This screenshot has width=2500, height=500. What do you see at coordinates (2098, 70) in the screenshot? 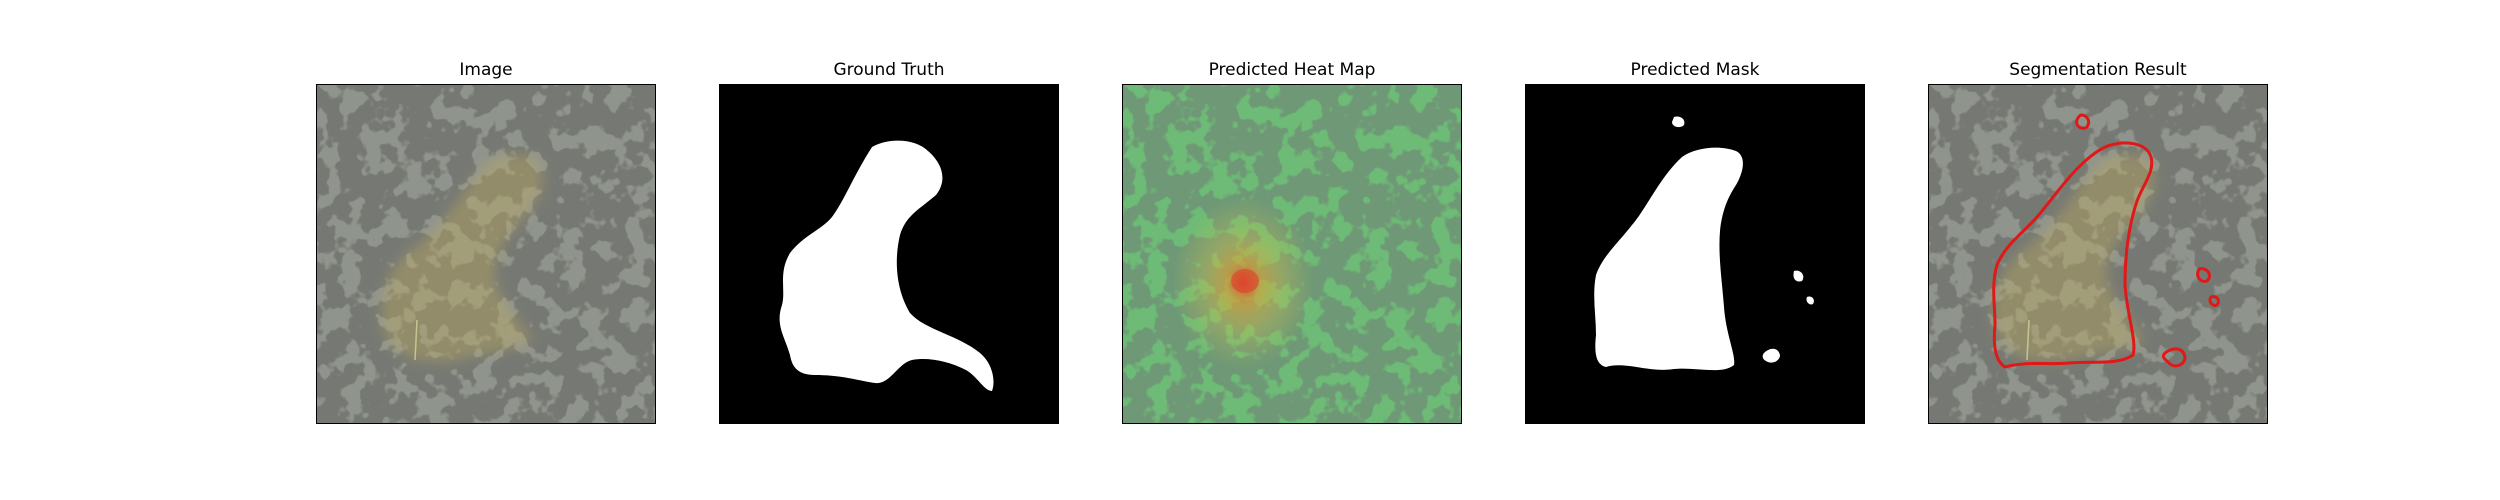
I see `panel-title-segmentation-result: Segmentation Result` at bounding box center [2098, 70].